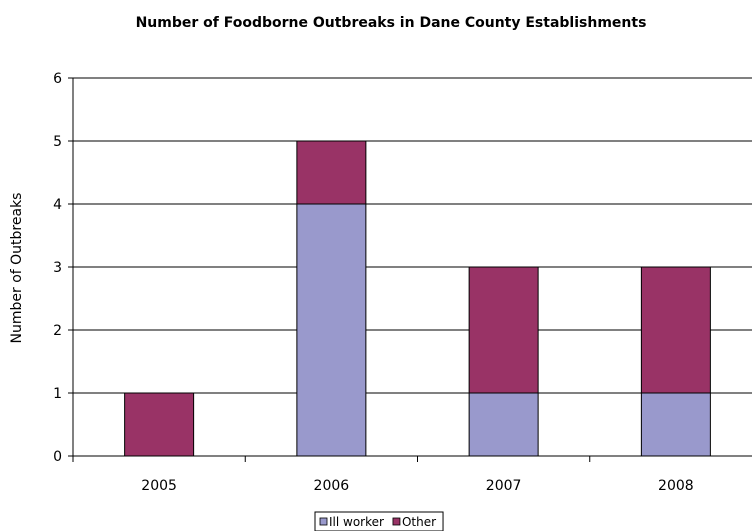 This screenshot has width=752, height=531. I want to click on x-tick-label: 2006, so click(332, 486).